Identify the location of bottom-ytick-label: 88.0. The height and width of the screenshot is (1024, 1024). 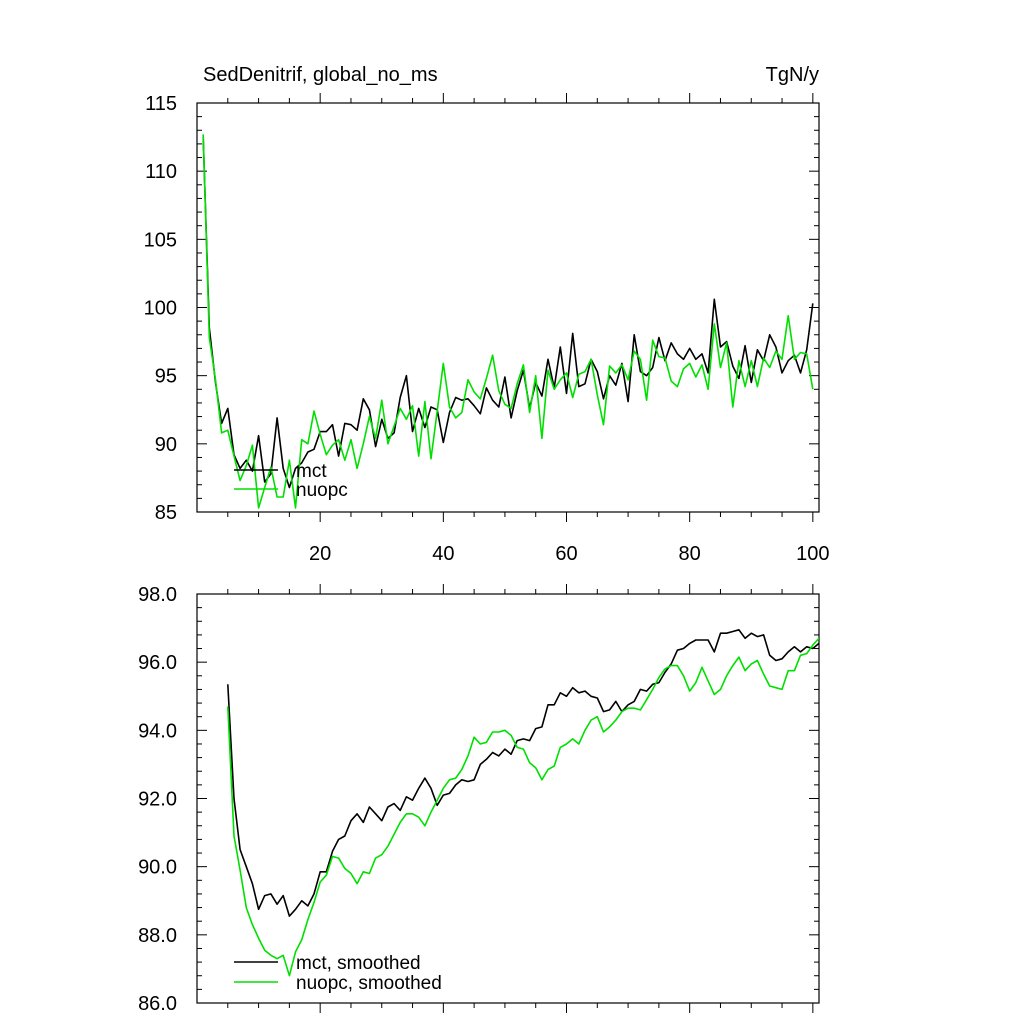
(157, 936).